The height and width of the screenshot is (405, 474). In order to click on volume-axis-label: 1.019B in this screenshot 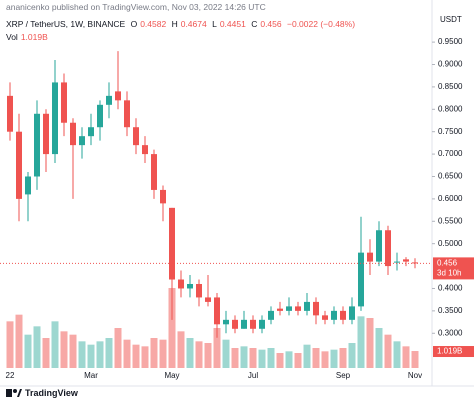, I will do `click(449, 351)`.